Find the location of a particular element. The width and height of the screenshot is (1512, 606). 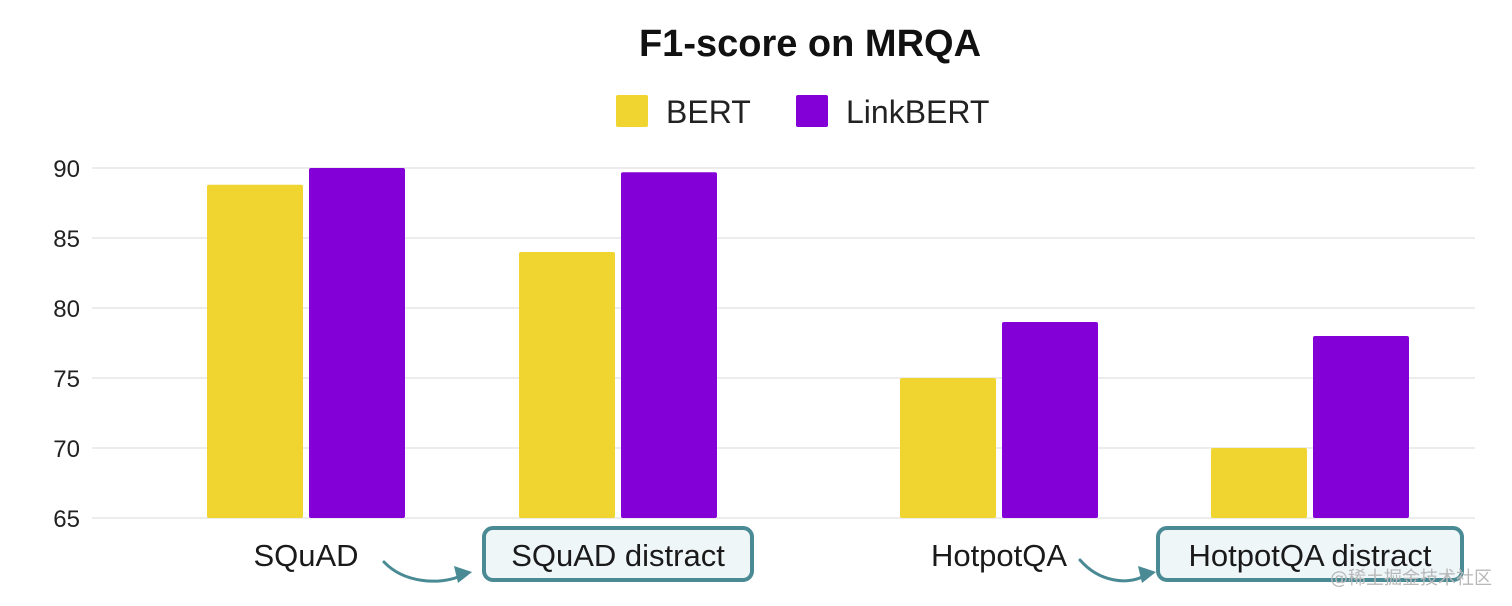

legend-swatch-bert is located at coordinates (632, 111).